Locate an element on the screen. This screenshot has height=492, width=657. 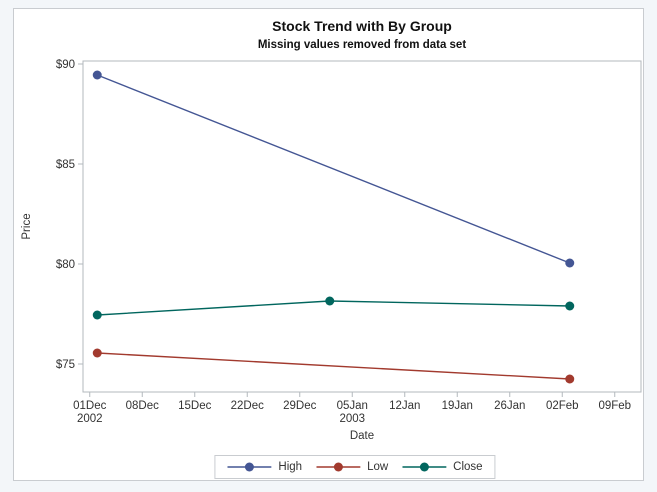
x-tick-label: 01Dec is located at coordinates (89, 406).